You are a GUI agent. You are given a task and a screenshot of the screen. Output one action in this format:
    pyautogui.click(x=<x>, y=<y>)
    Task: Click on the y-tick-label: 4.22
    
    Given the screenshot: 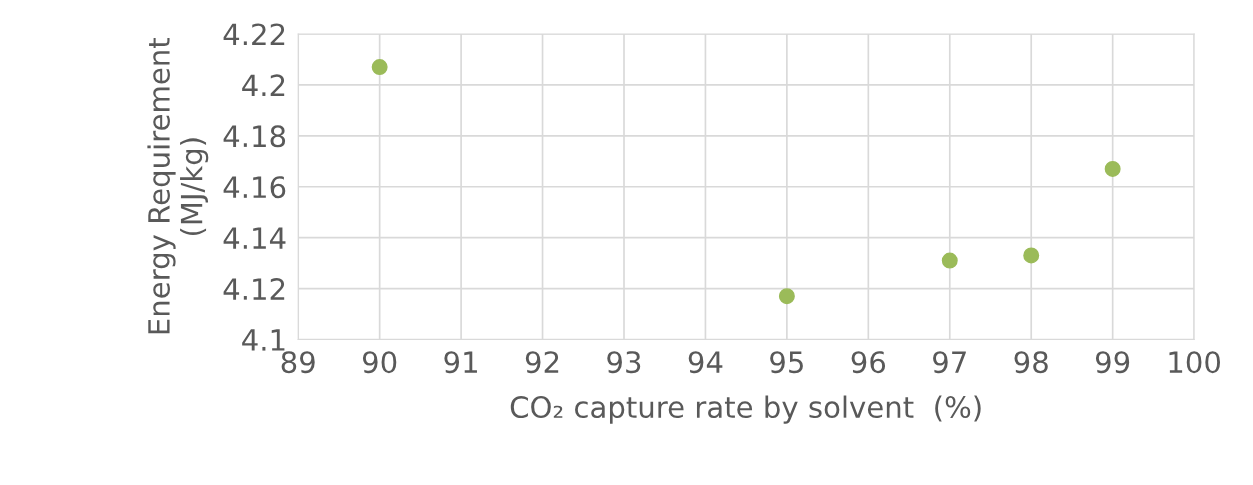 What is the action you would take?
    pyautogui.click(x=254, y=34)
    